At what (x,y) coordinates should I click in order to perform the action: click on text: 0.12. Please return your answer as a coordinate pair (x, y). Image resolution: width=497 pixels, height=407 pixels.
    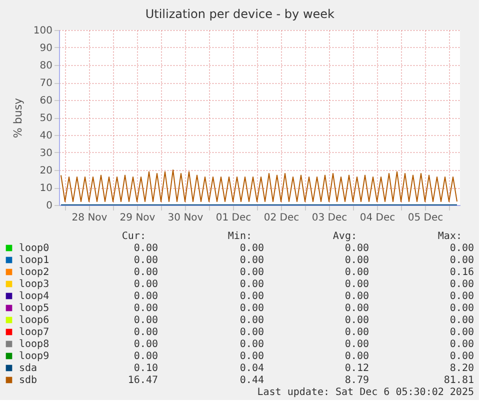
    Looking at the image, I should click on (356, 368).